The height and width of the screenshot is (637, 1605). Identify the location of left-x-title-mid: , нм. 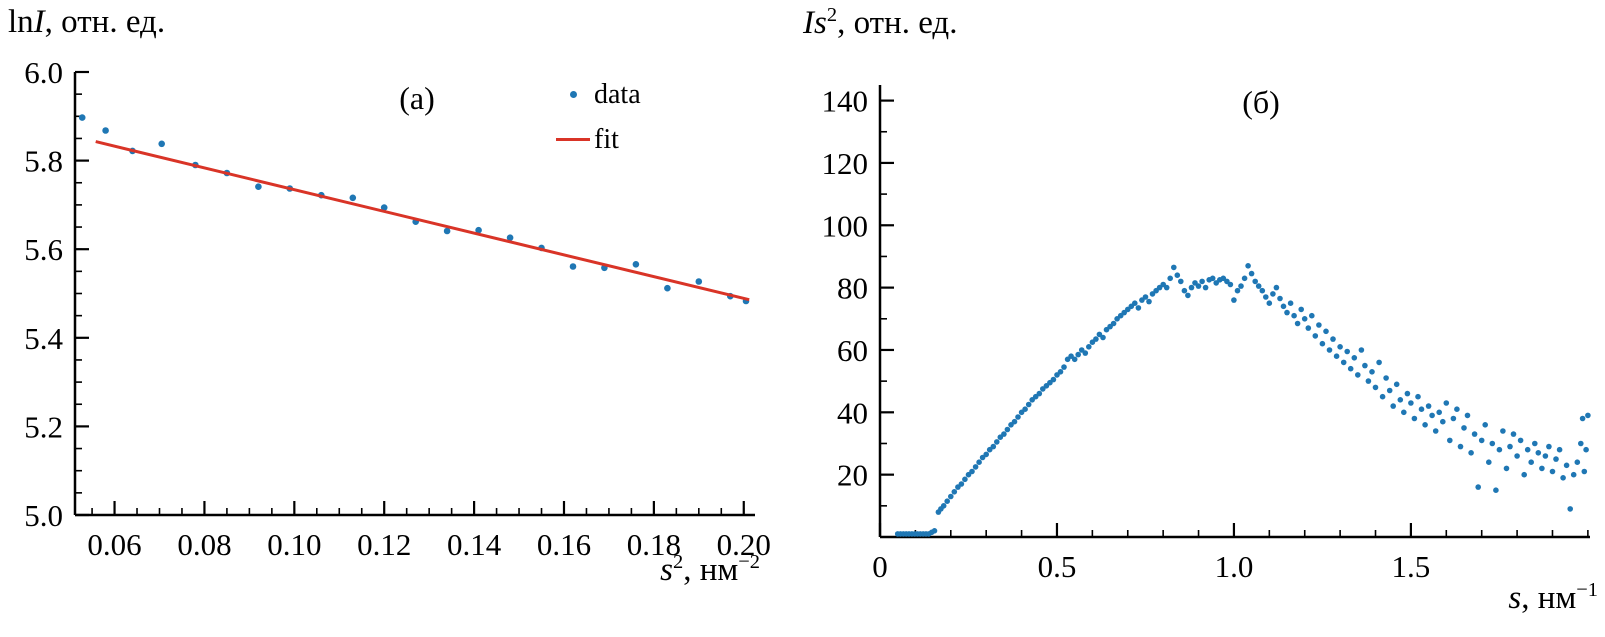
(711, 570).